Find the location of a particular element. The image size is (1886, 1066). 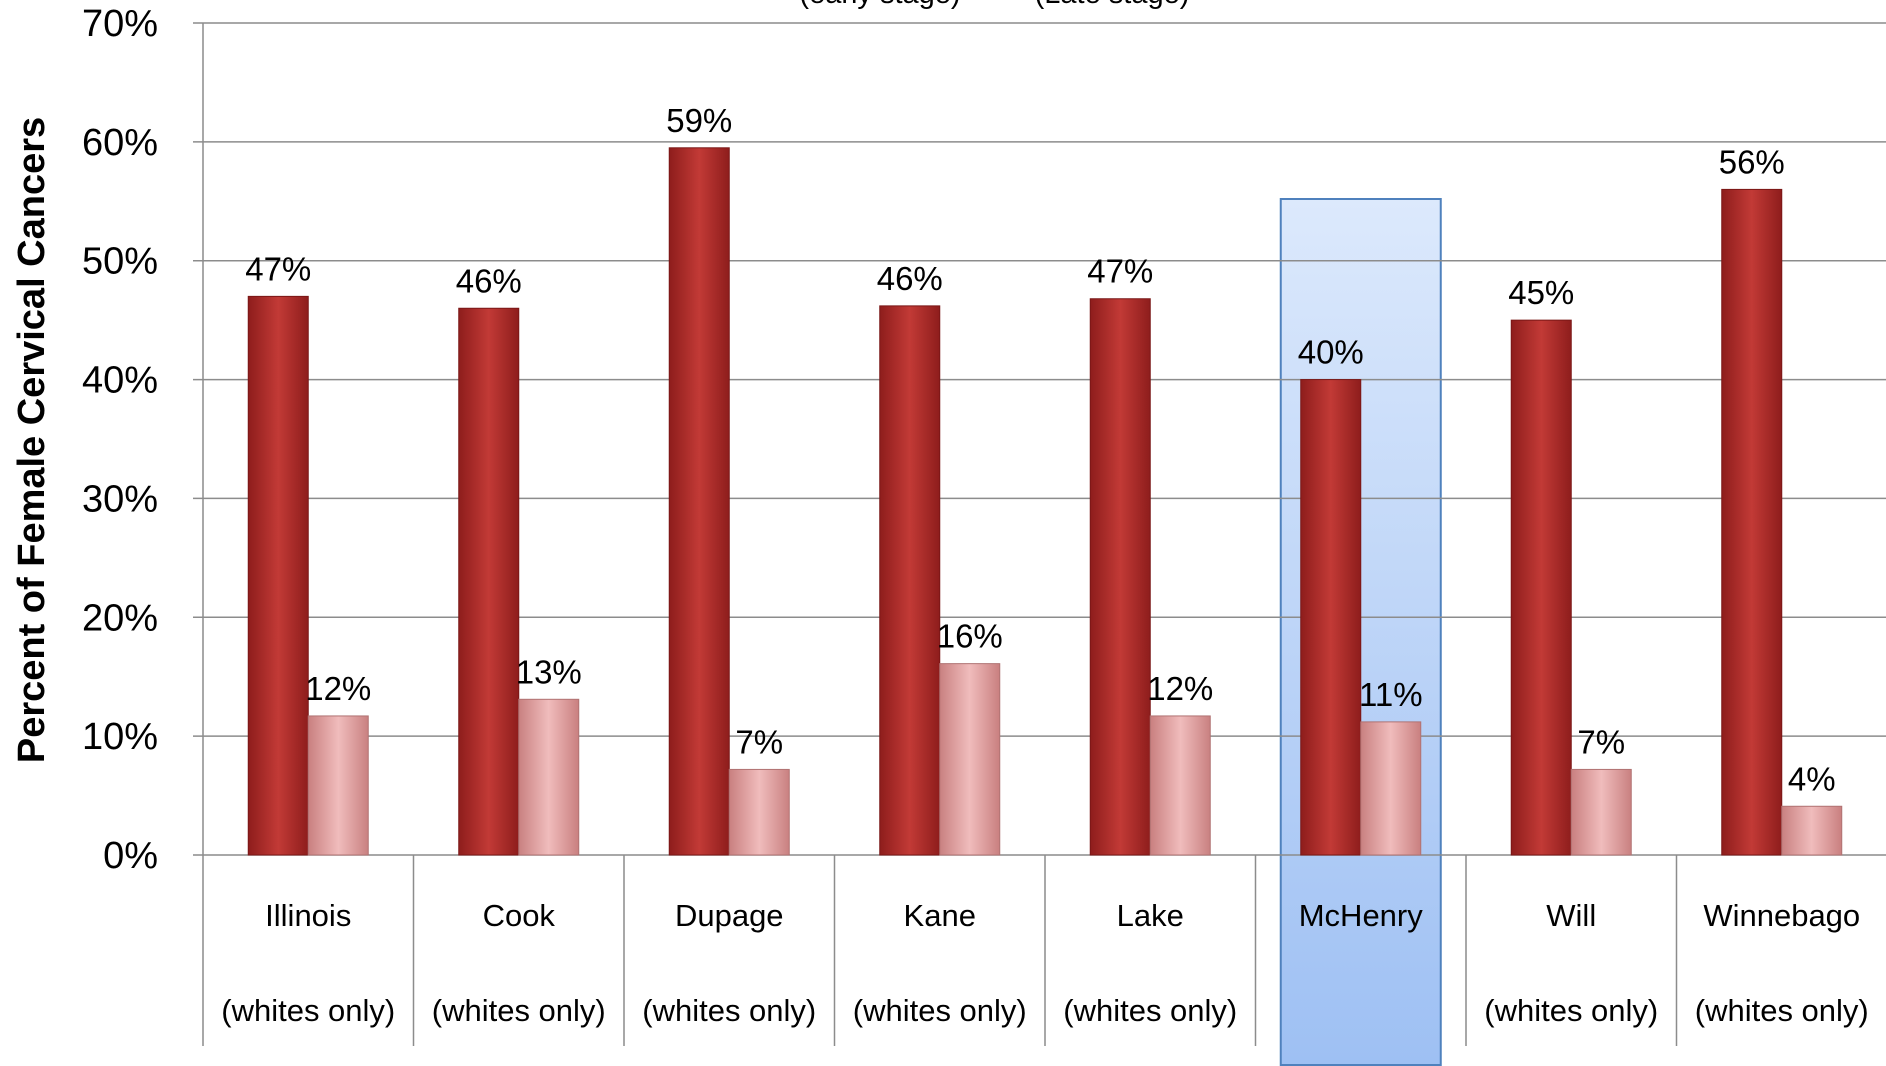

y-tick-label: 10% is located at coordinates (120, 737).